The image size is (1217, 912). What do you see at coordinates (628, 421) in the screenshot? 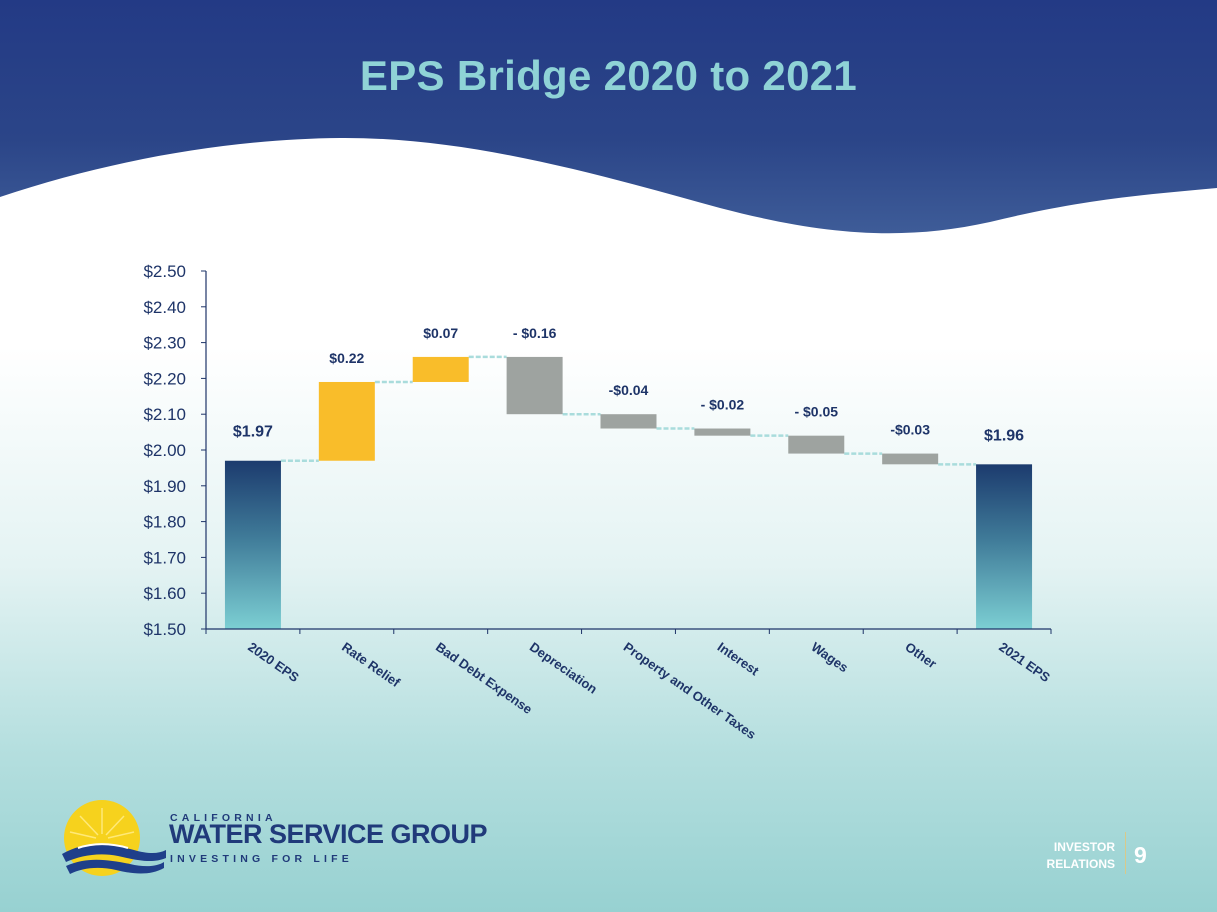
I see `bar-property-and-other-taxes` at bounding box center [628, 421].